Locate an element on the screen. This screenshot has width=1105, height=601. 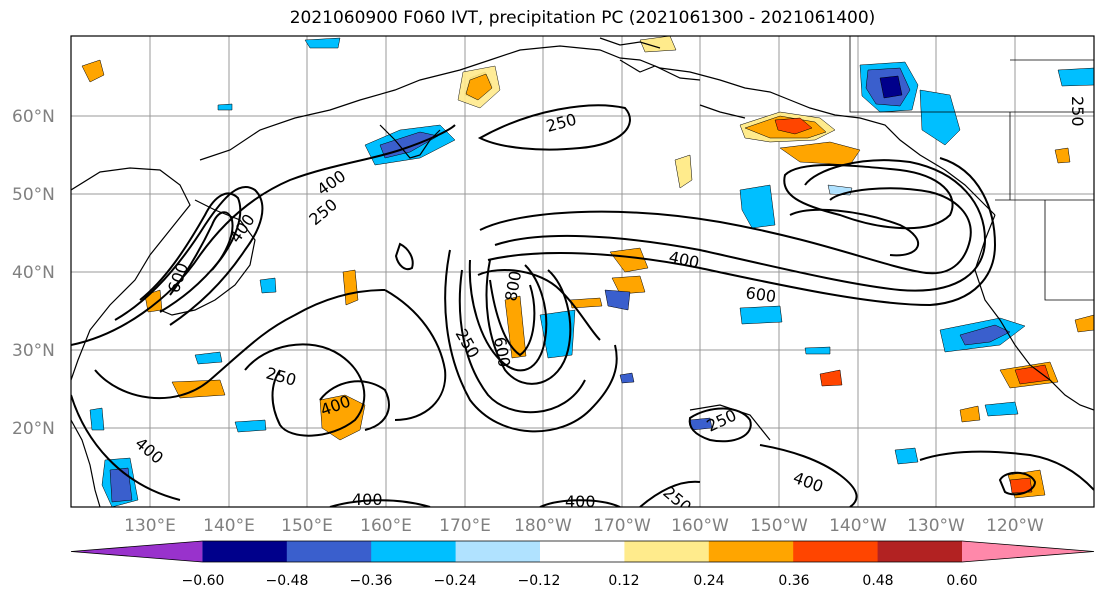
colorbar-tick-label: −0.48 is located at coordinates (287, 581).